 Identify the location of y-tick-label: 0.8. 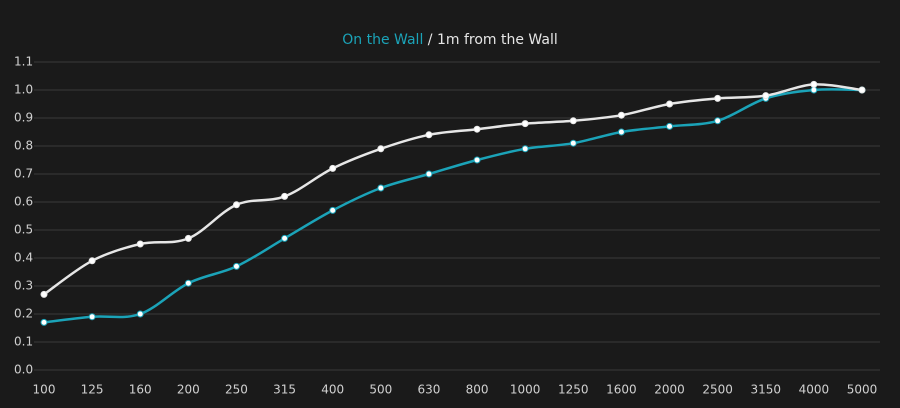
(23, 146).